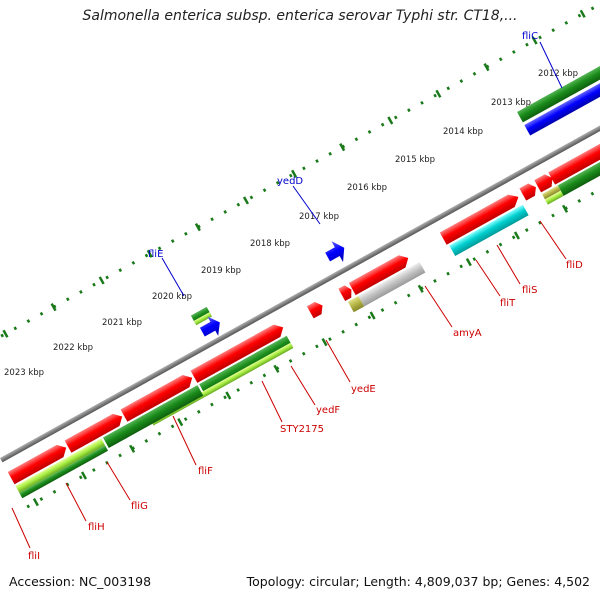  Describe the element at coordinates (574, 161) in the screenshot. I see `gene-fliD` at that location.